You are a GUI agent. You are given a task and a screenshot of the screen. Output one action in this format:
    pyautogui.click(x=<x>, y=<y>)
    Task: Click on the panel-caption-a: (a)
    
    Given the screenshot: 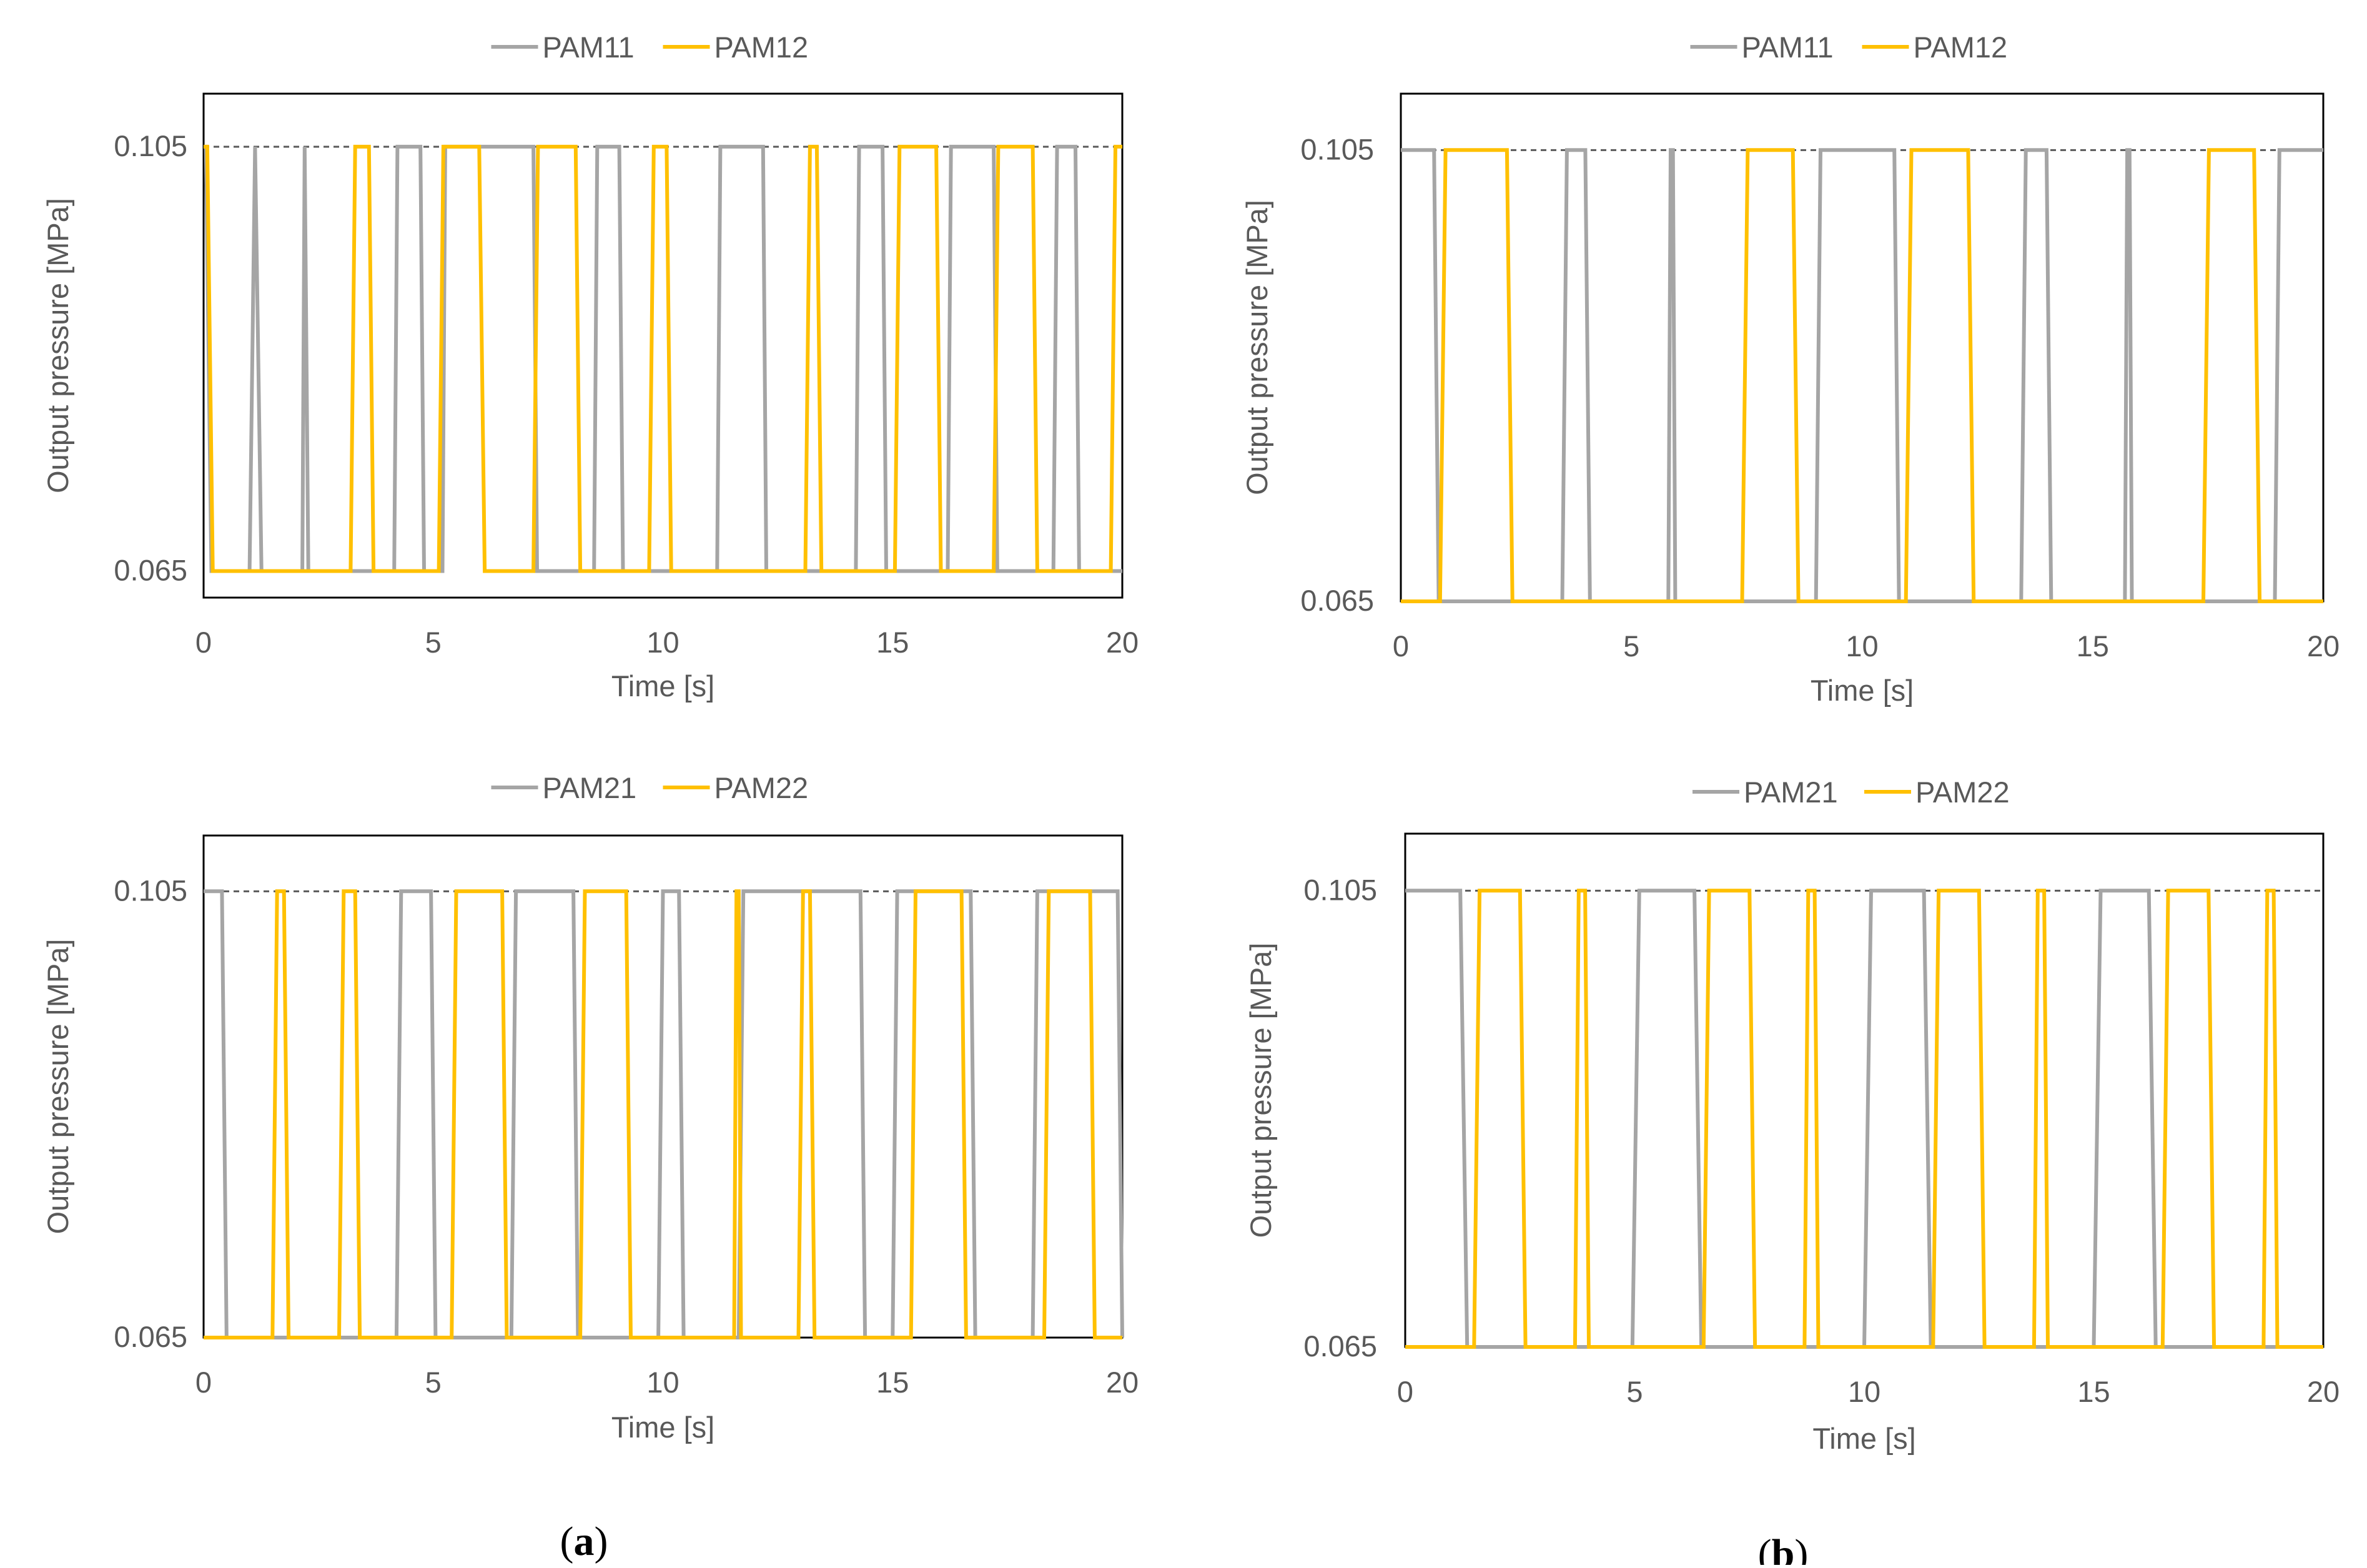 What is the action you would take?
    pyautogui.click(x=584, y=1541)
    